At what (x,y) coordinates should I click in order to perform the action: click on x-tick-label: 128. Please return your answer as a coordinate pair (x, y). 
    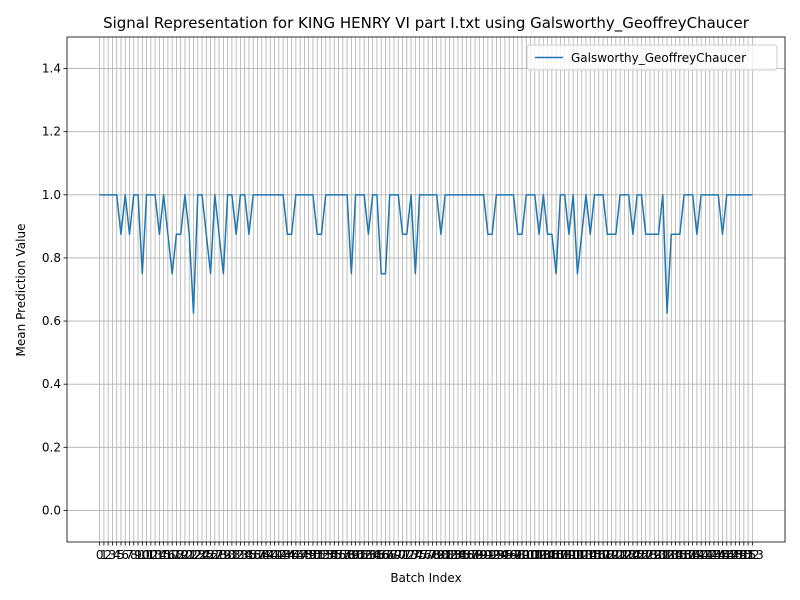
    Looking at the image, I should click on (645, 555).